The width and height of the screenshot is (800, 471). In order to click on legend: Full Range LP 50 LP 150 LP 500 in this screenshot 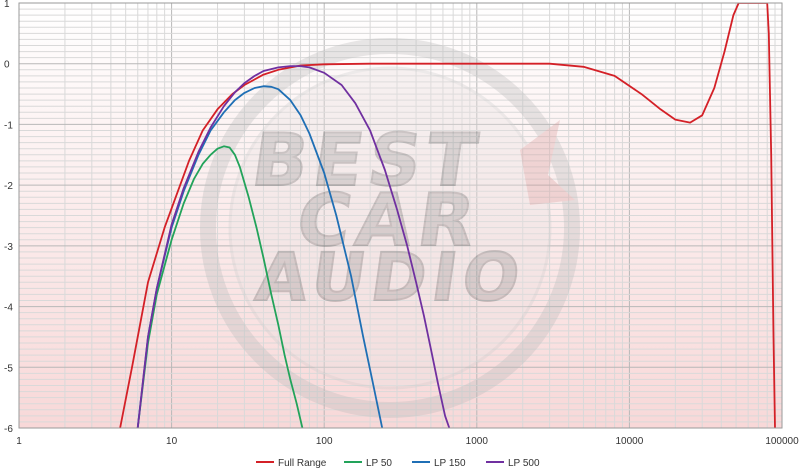, I will do `click(398, 463)`.